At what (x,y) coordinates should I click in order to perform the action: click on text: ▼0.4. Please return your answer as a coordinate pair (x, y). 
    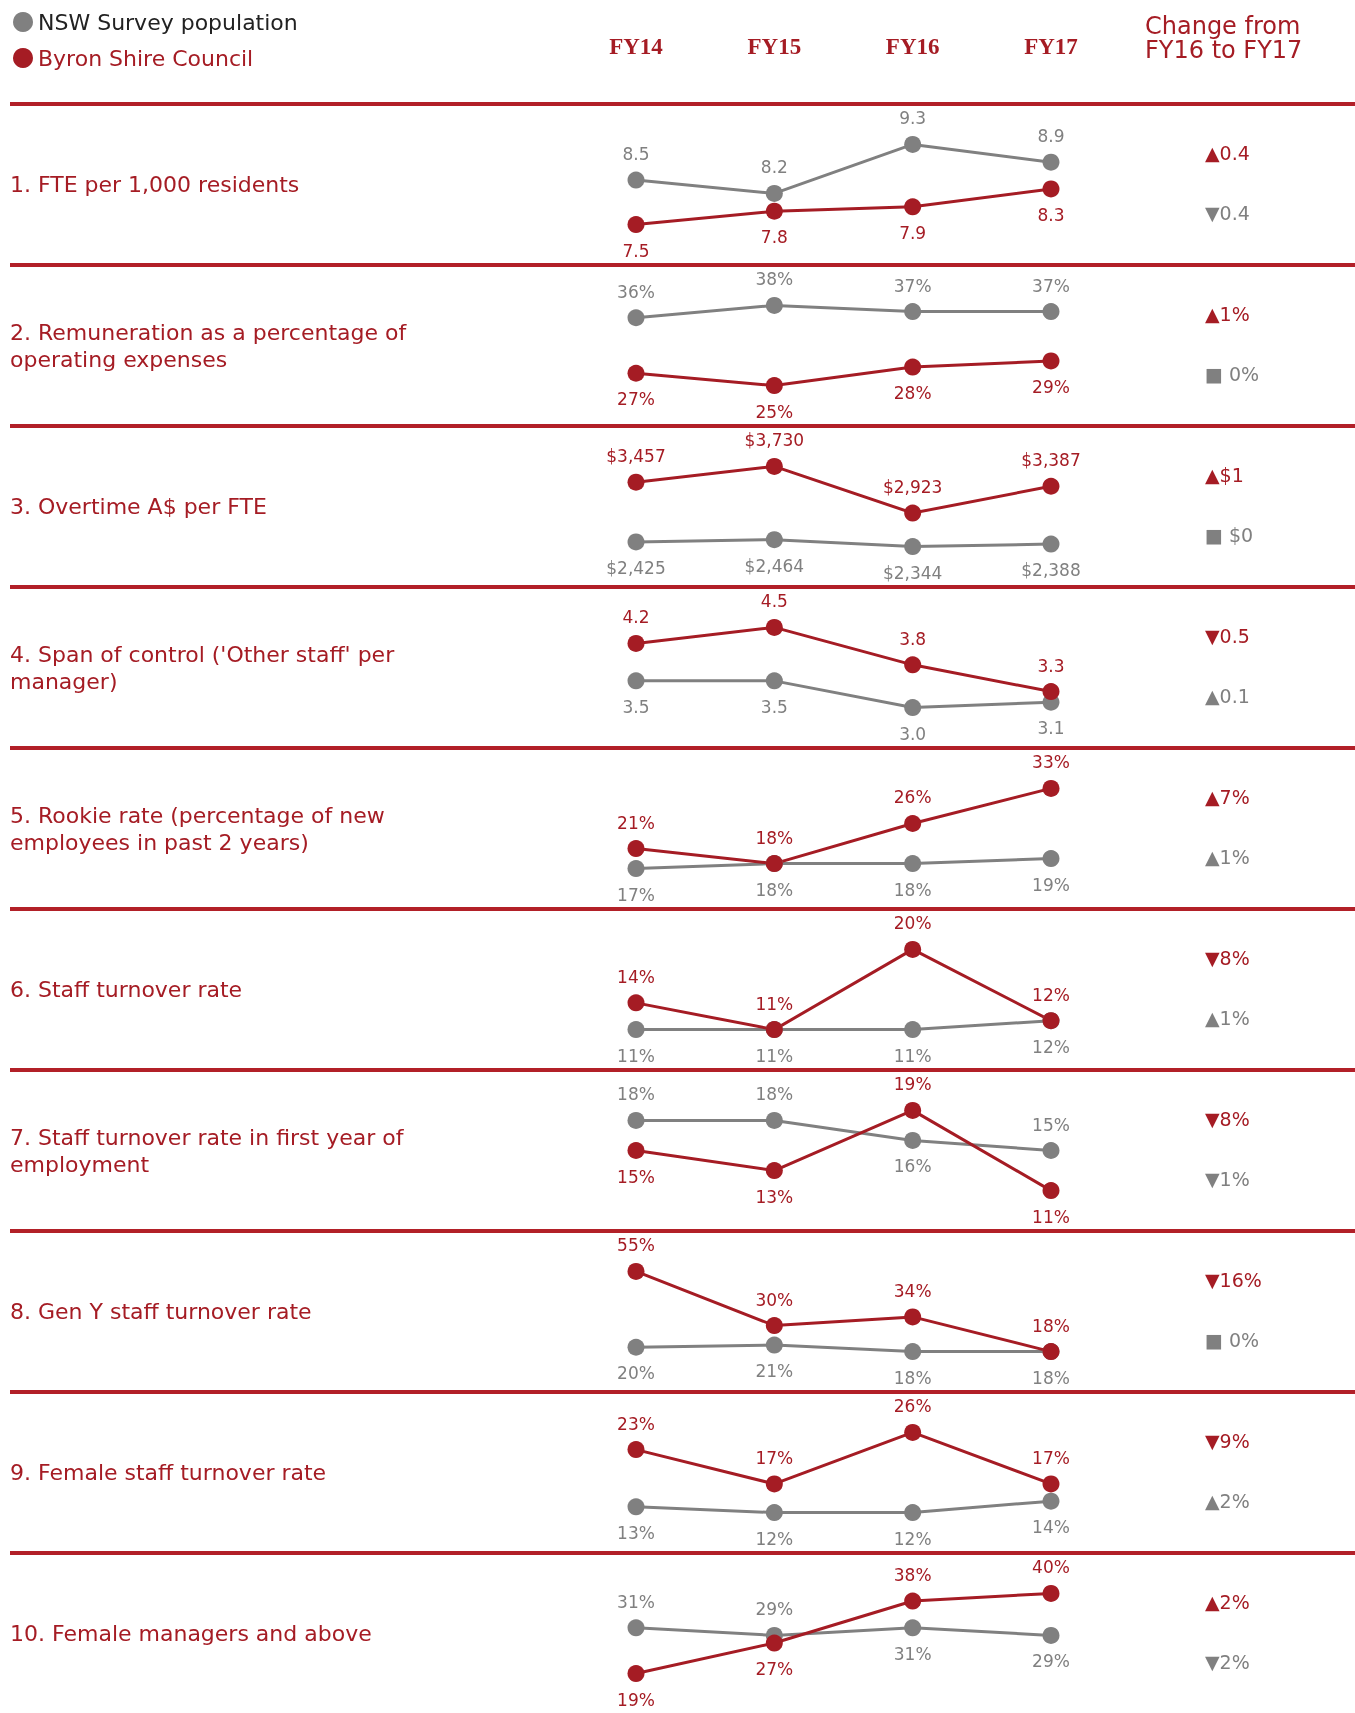
    Looking at the image, I should click on (1227, 212).